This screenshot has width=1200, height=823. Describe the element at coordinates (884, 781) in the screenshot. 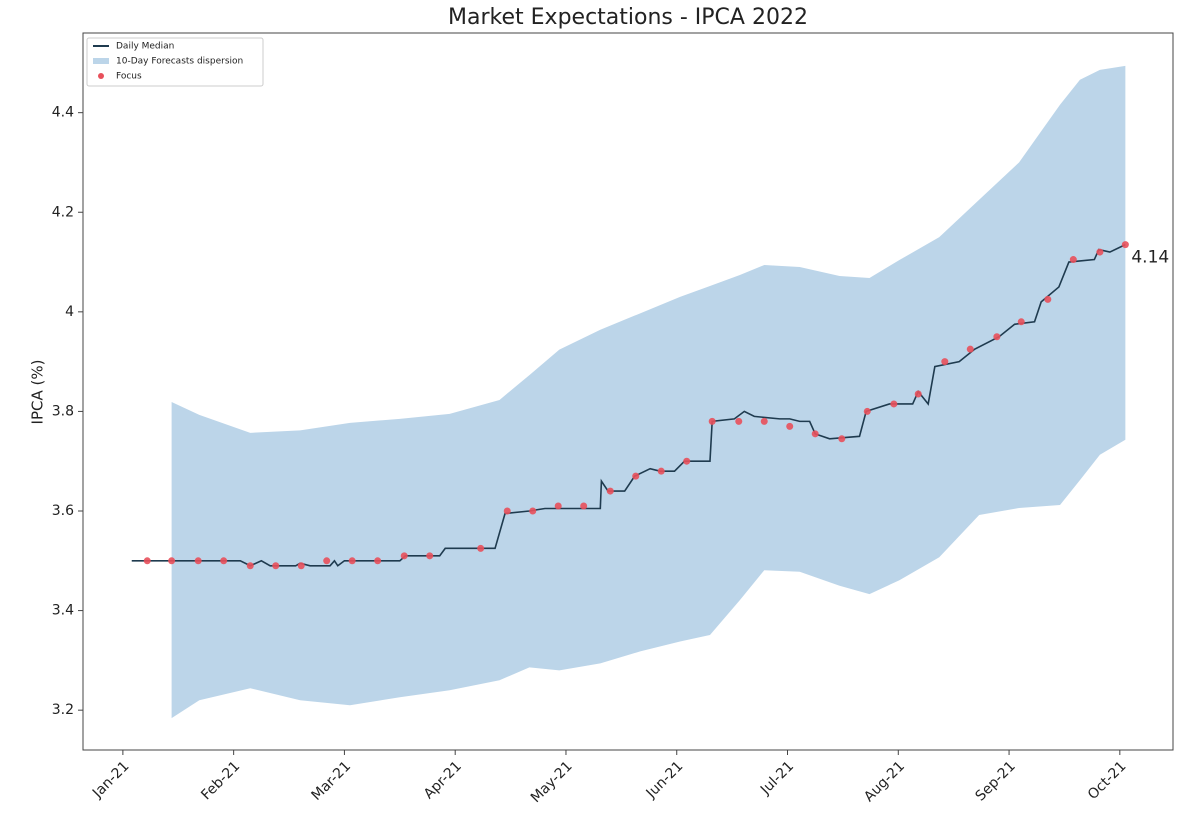

I see `x-tick-label: Aug-21` at that location.